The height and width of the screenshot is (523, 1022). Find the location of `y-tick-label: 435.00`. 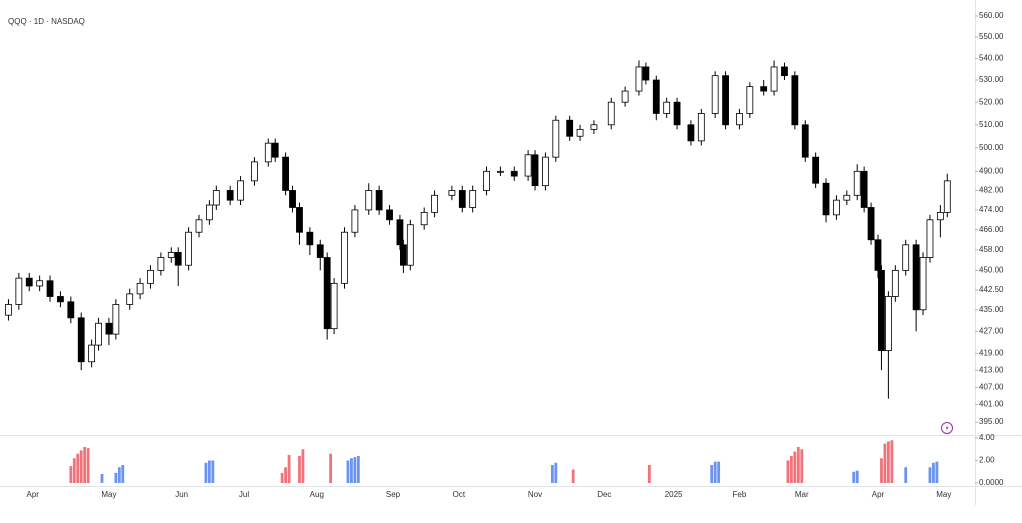

y-tick-label: 435.00 is located at coordinates (991, 309).